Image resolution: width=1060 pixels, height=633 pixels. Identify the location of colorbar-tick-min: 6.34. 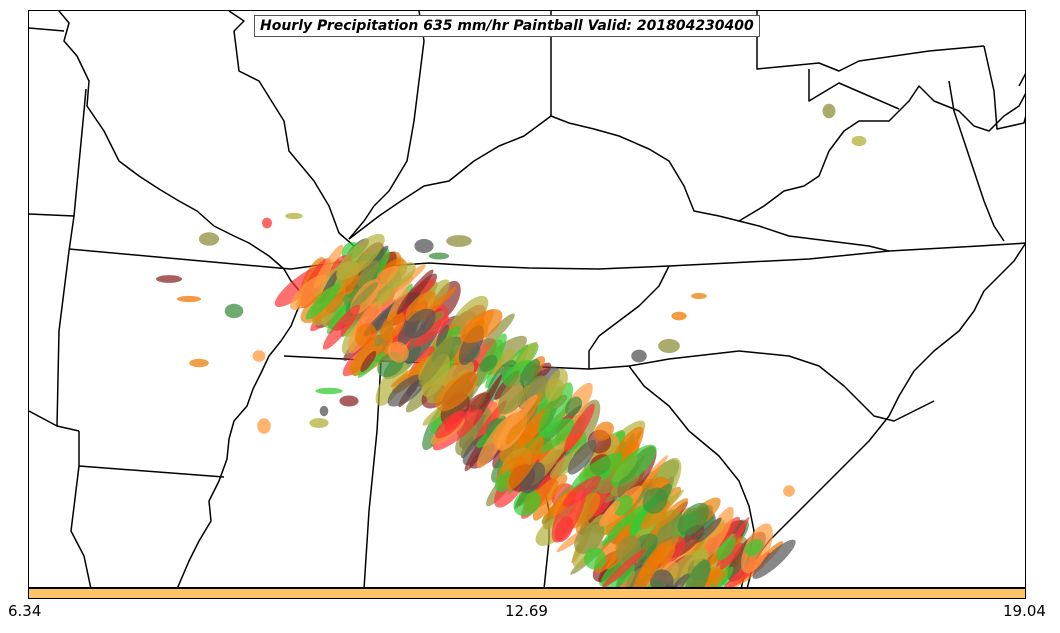
(25, 611).